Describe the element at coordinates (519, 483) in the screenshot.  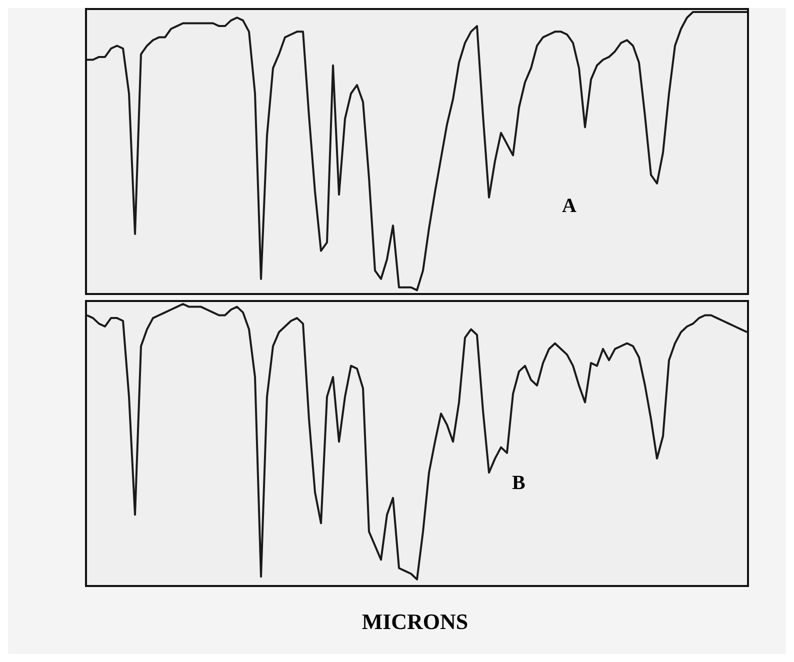
I see `annotation: B` at that location.